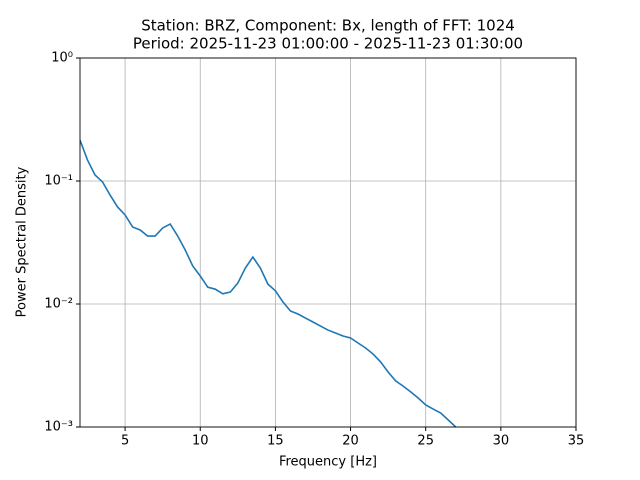 The image size is (640, 480). Describe the element at coordinates (58, 181) in the screenshot. I see `y-tick-label: 10⁻¹` at that location.